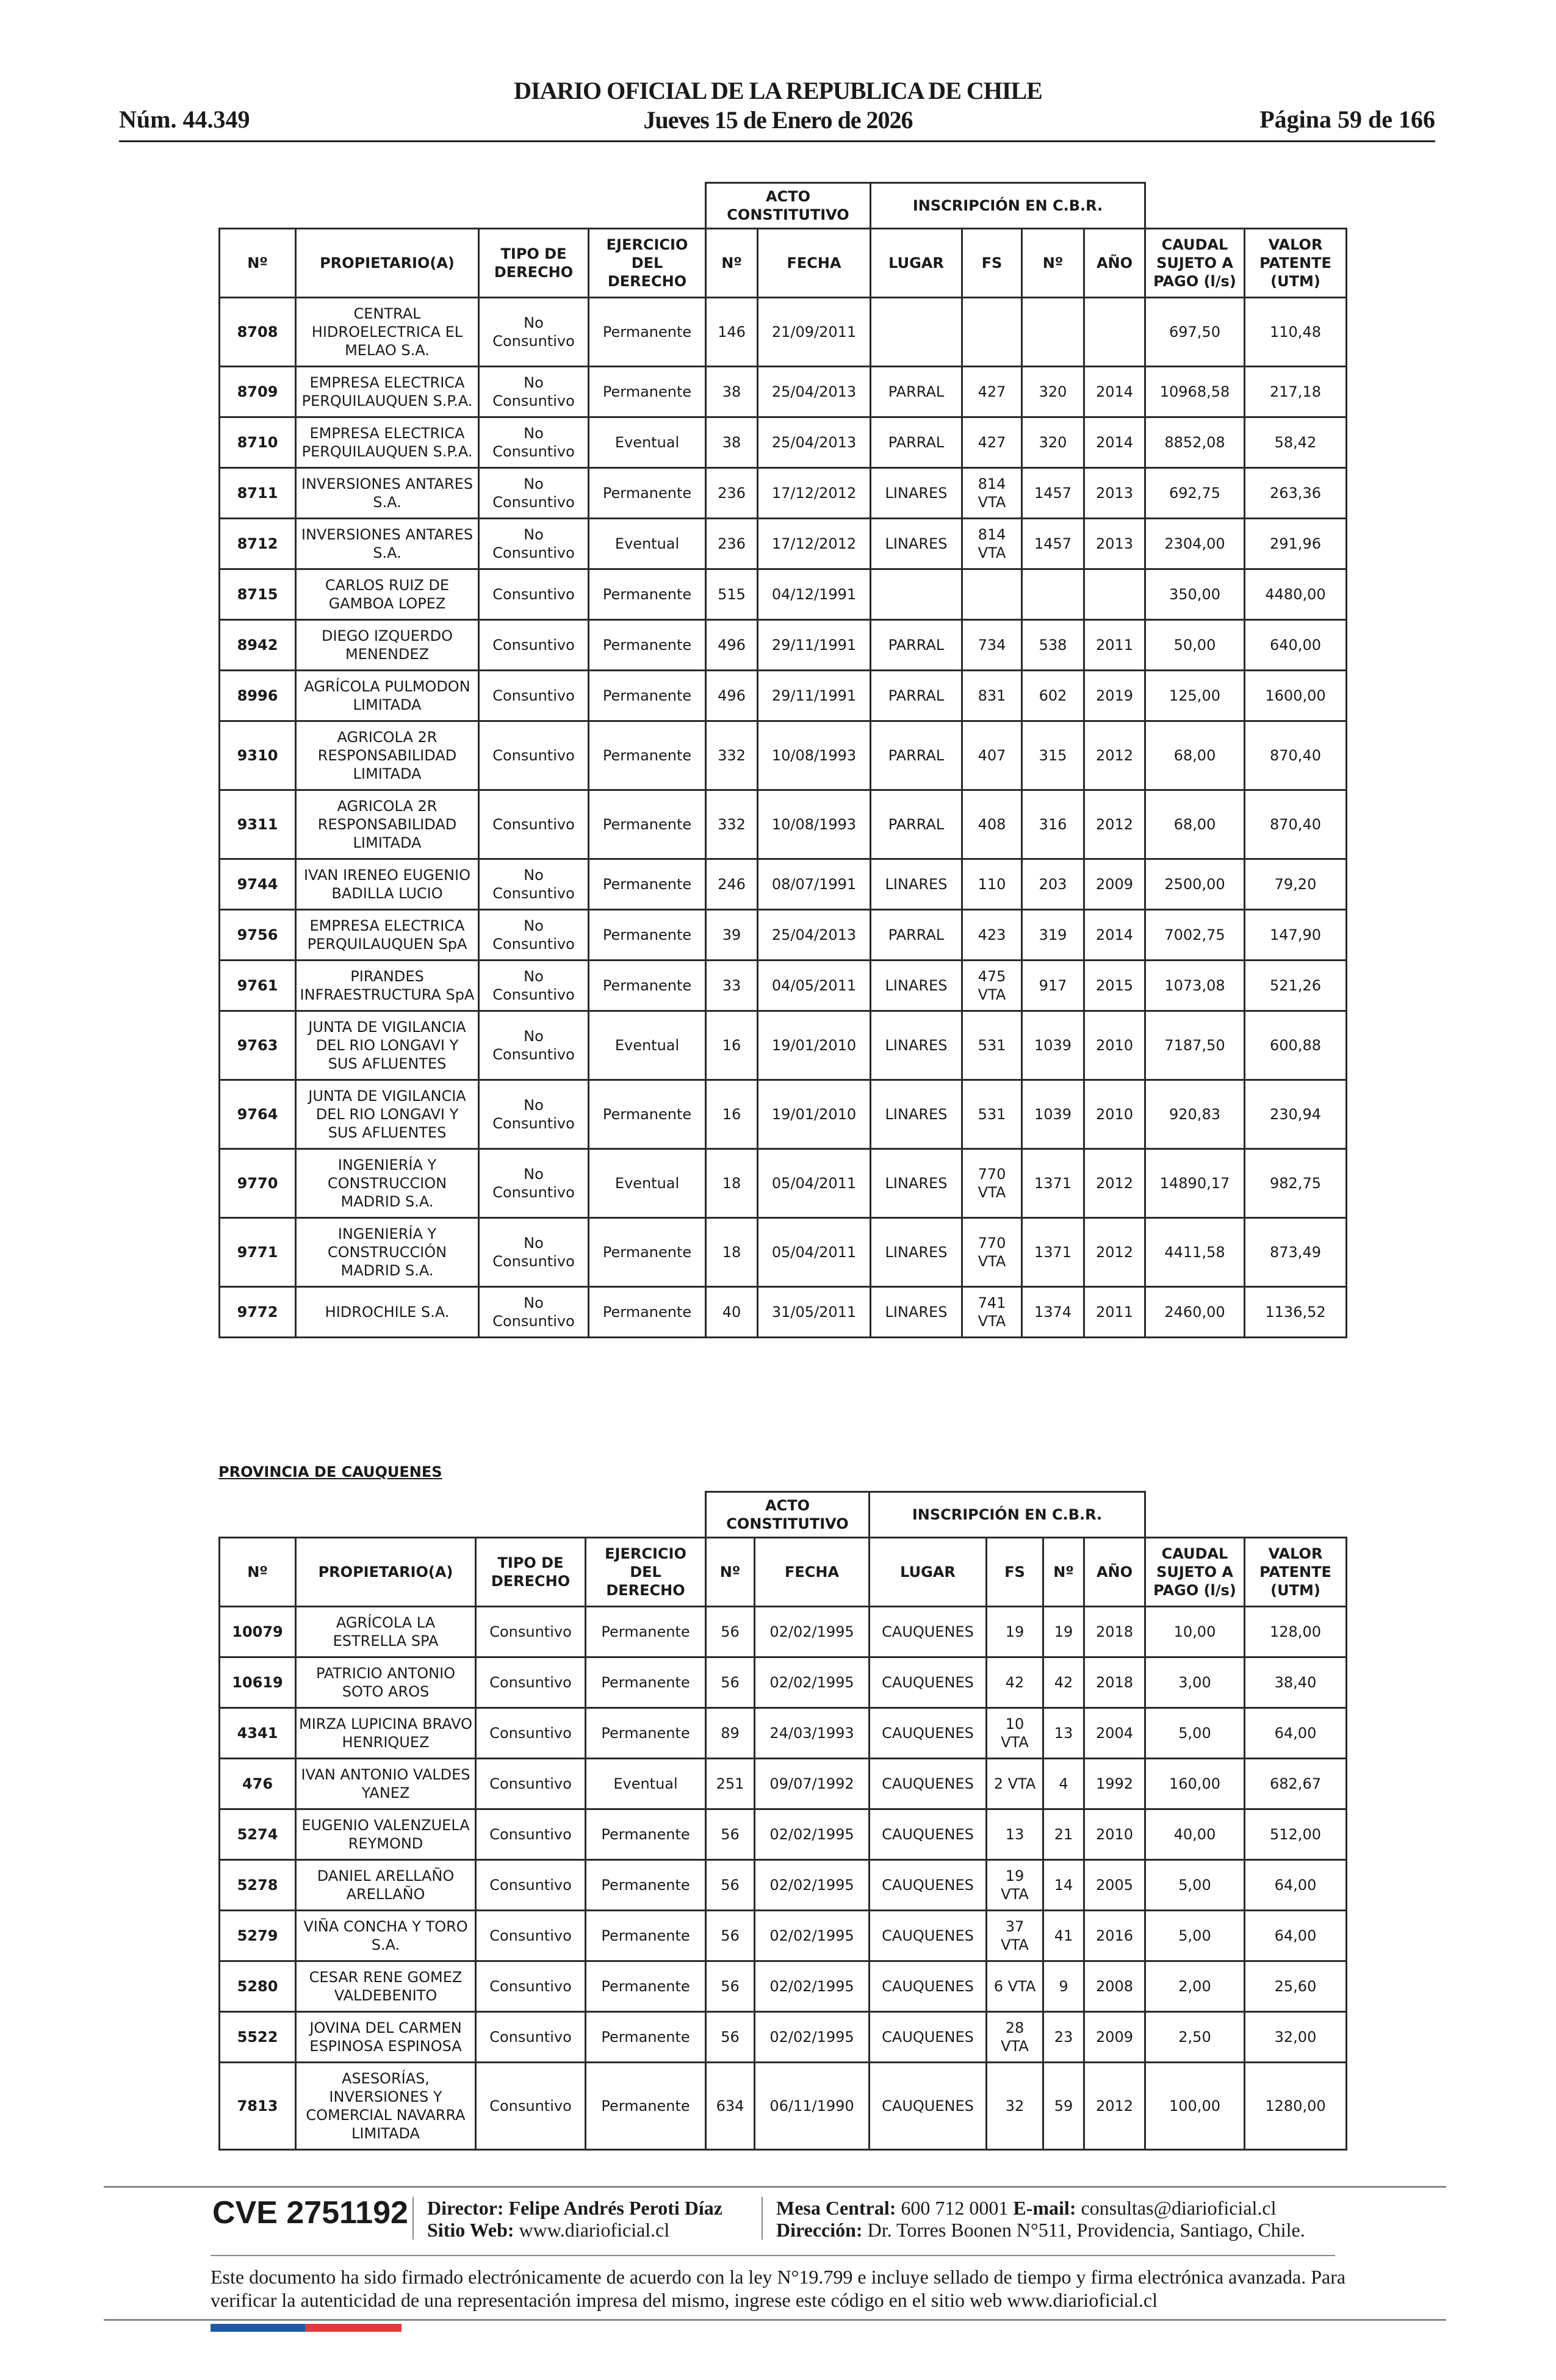 This screenshot has width=1556, height=2380. Describe the element at coordinates (1114, 884) in the screenshot. I see `table-cell: 2009` at that location.